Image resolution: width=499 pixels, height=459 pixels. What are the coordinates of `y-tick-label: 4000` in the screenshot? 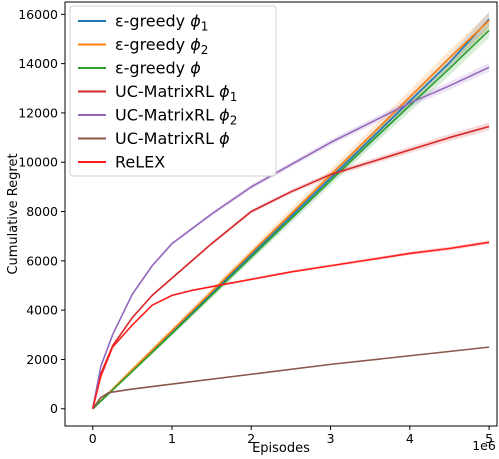 It's located at (42, 310).